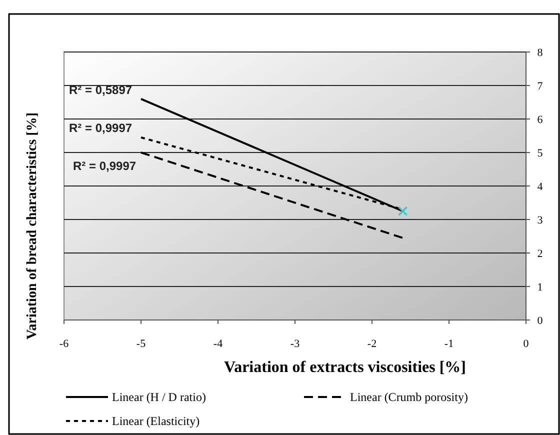 This screenshot has width=560, height=435. I want to click on annotation: R² = 0,5897, so click(100, 90).